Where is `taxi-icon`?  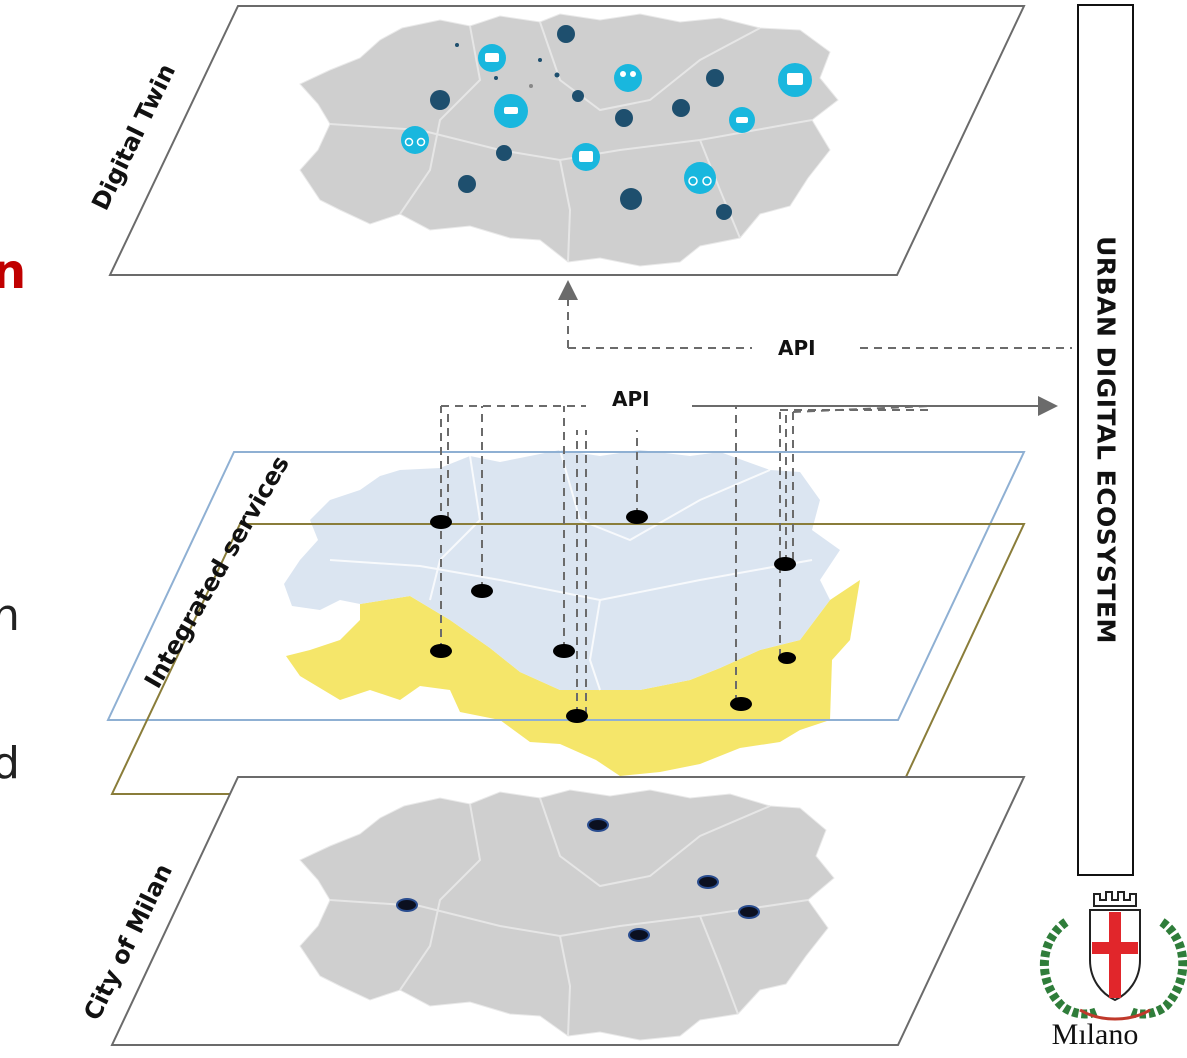
taxi-icon is located at coordinates (504, 153).